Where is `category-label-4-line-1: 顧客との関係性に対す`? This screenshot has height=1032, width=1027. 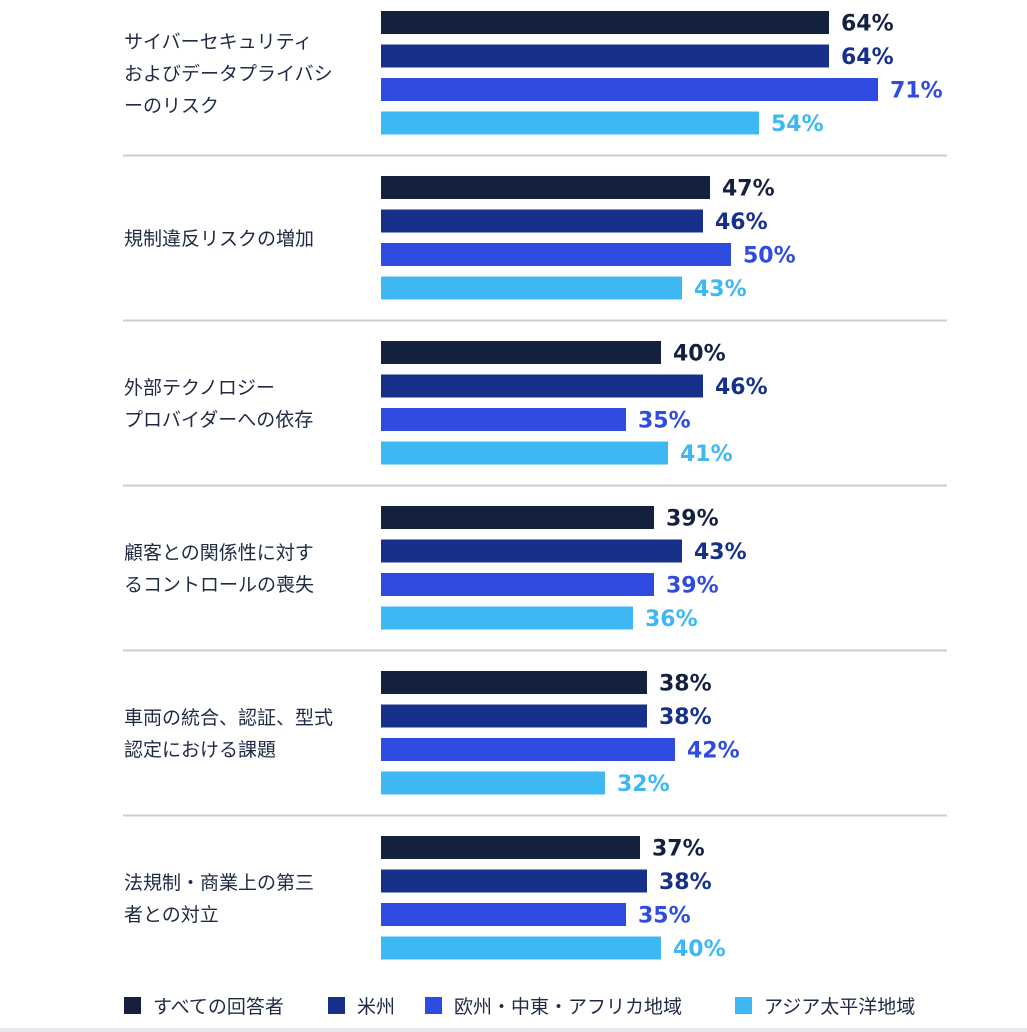 category-label-4-line-1: 顧客との関係性に対す is located at coordinates (219, 553).